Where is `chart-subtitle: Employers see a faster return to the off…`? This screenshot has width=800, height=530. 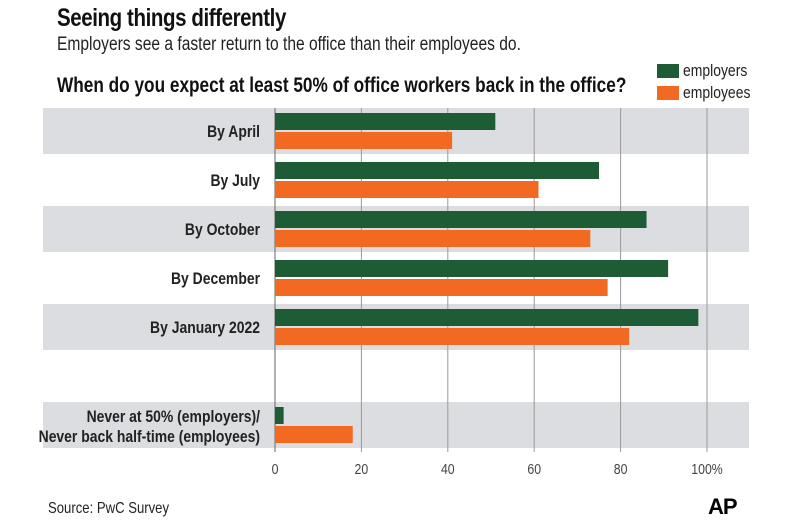 chart-subtitle: Employers see a faster return to the off… is located at coordinates (289, 44).